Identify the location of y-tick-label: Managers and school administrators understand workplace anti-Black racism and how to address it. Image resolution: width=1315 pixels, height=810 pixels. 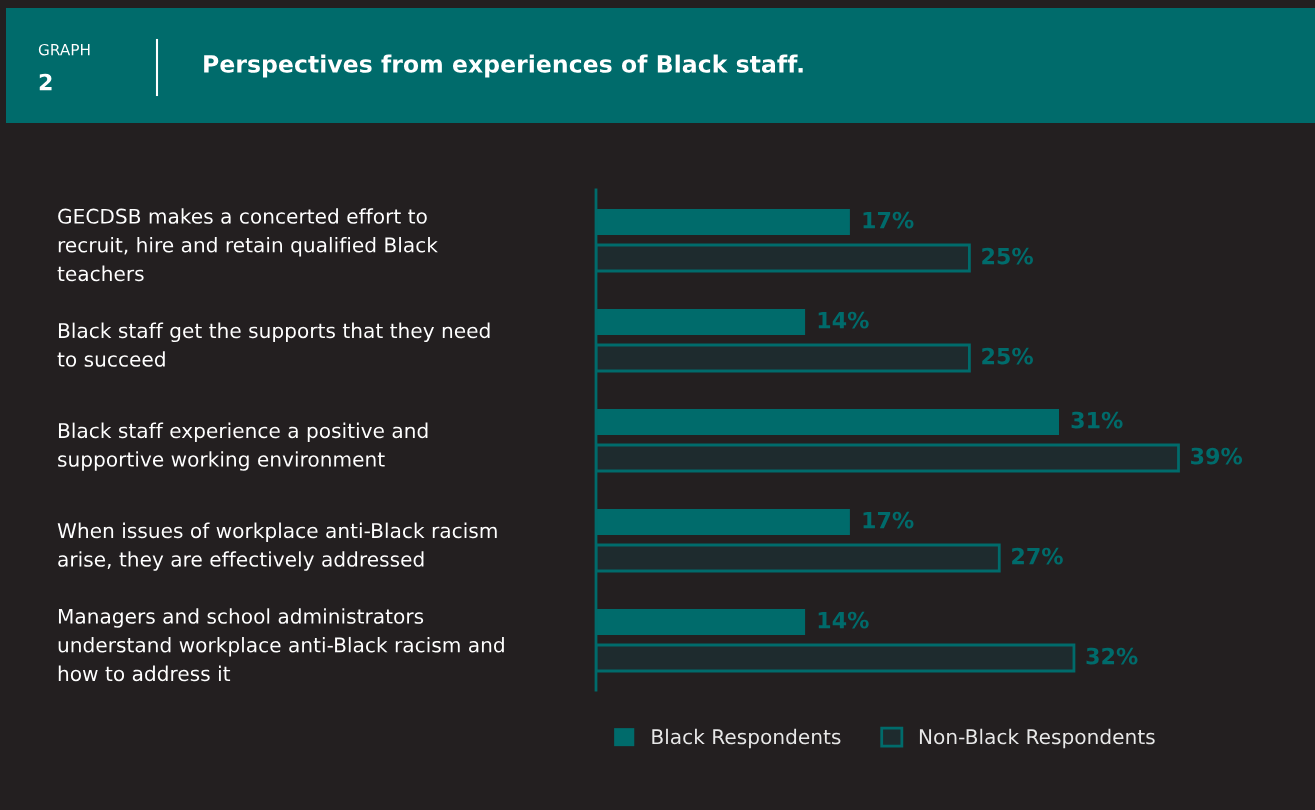
(281, 645).